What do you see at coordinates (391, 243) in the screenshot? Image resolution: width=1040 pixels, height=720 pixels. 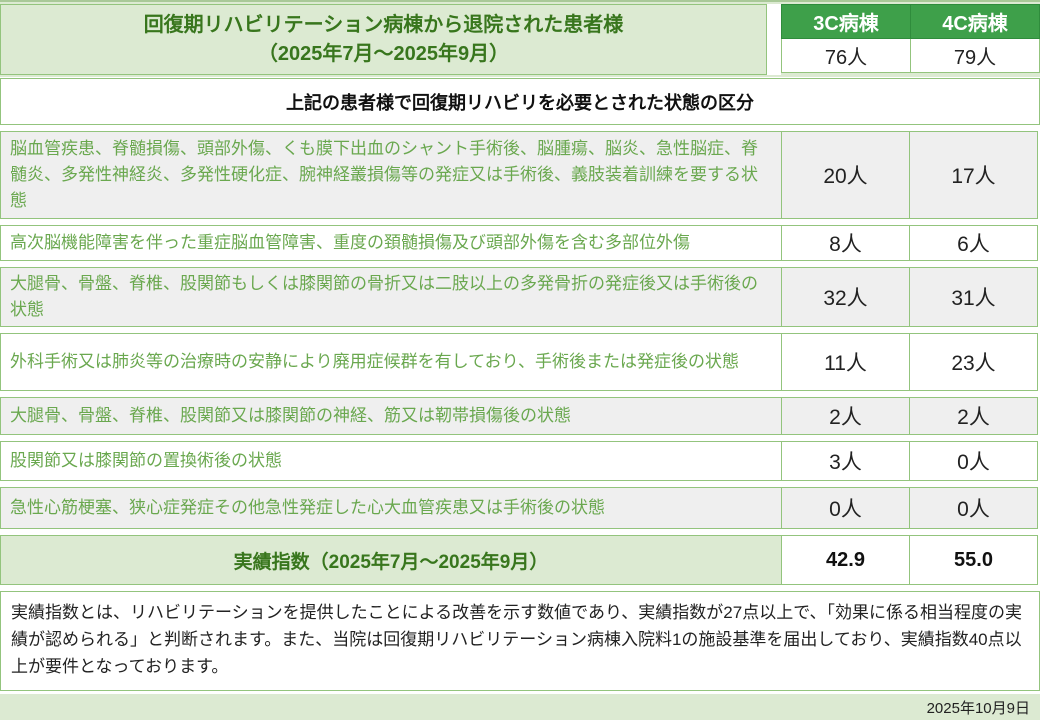 I see `condition-label: 高次脳機能障害を伴った重症脳血管障害、重度の頚髄損傷及び頭部外傷を含む多部位外傷` at bounding box center [391, 243].